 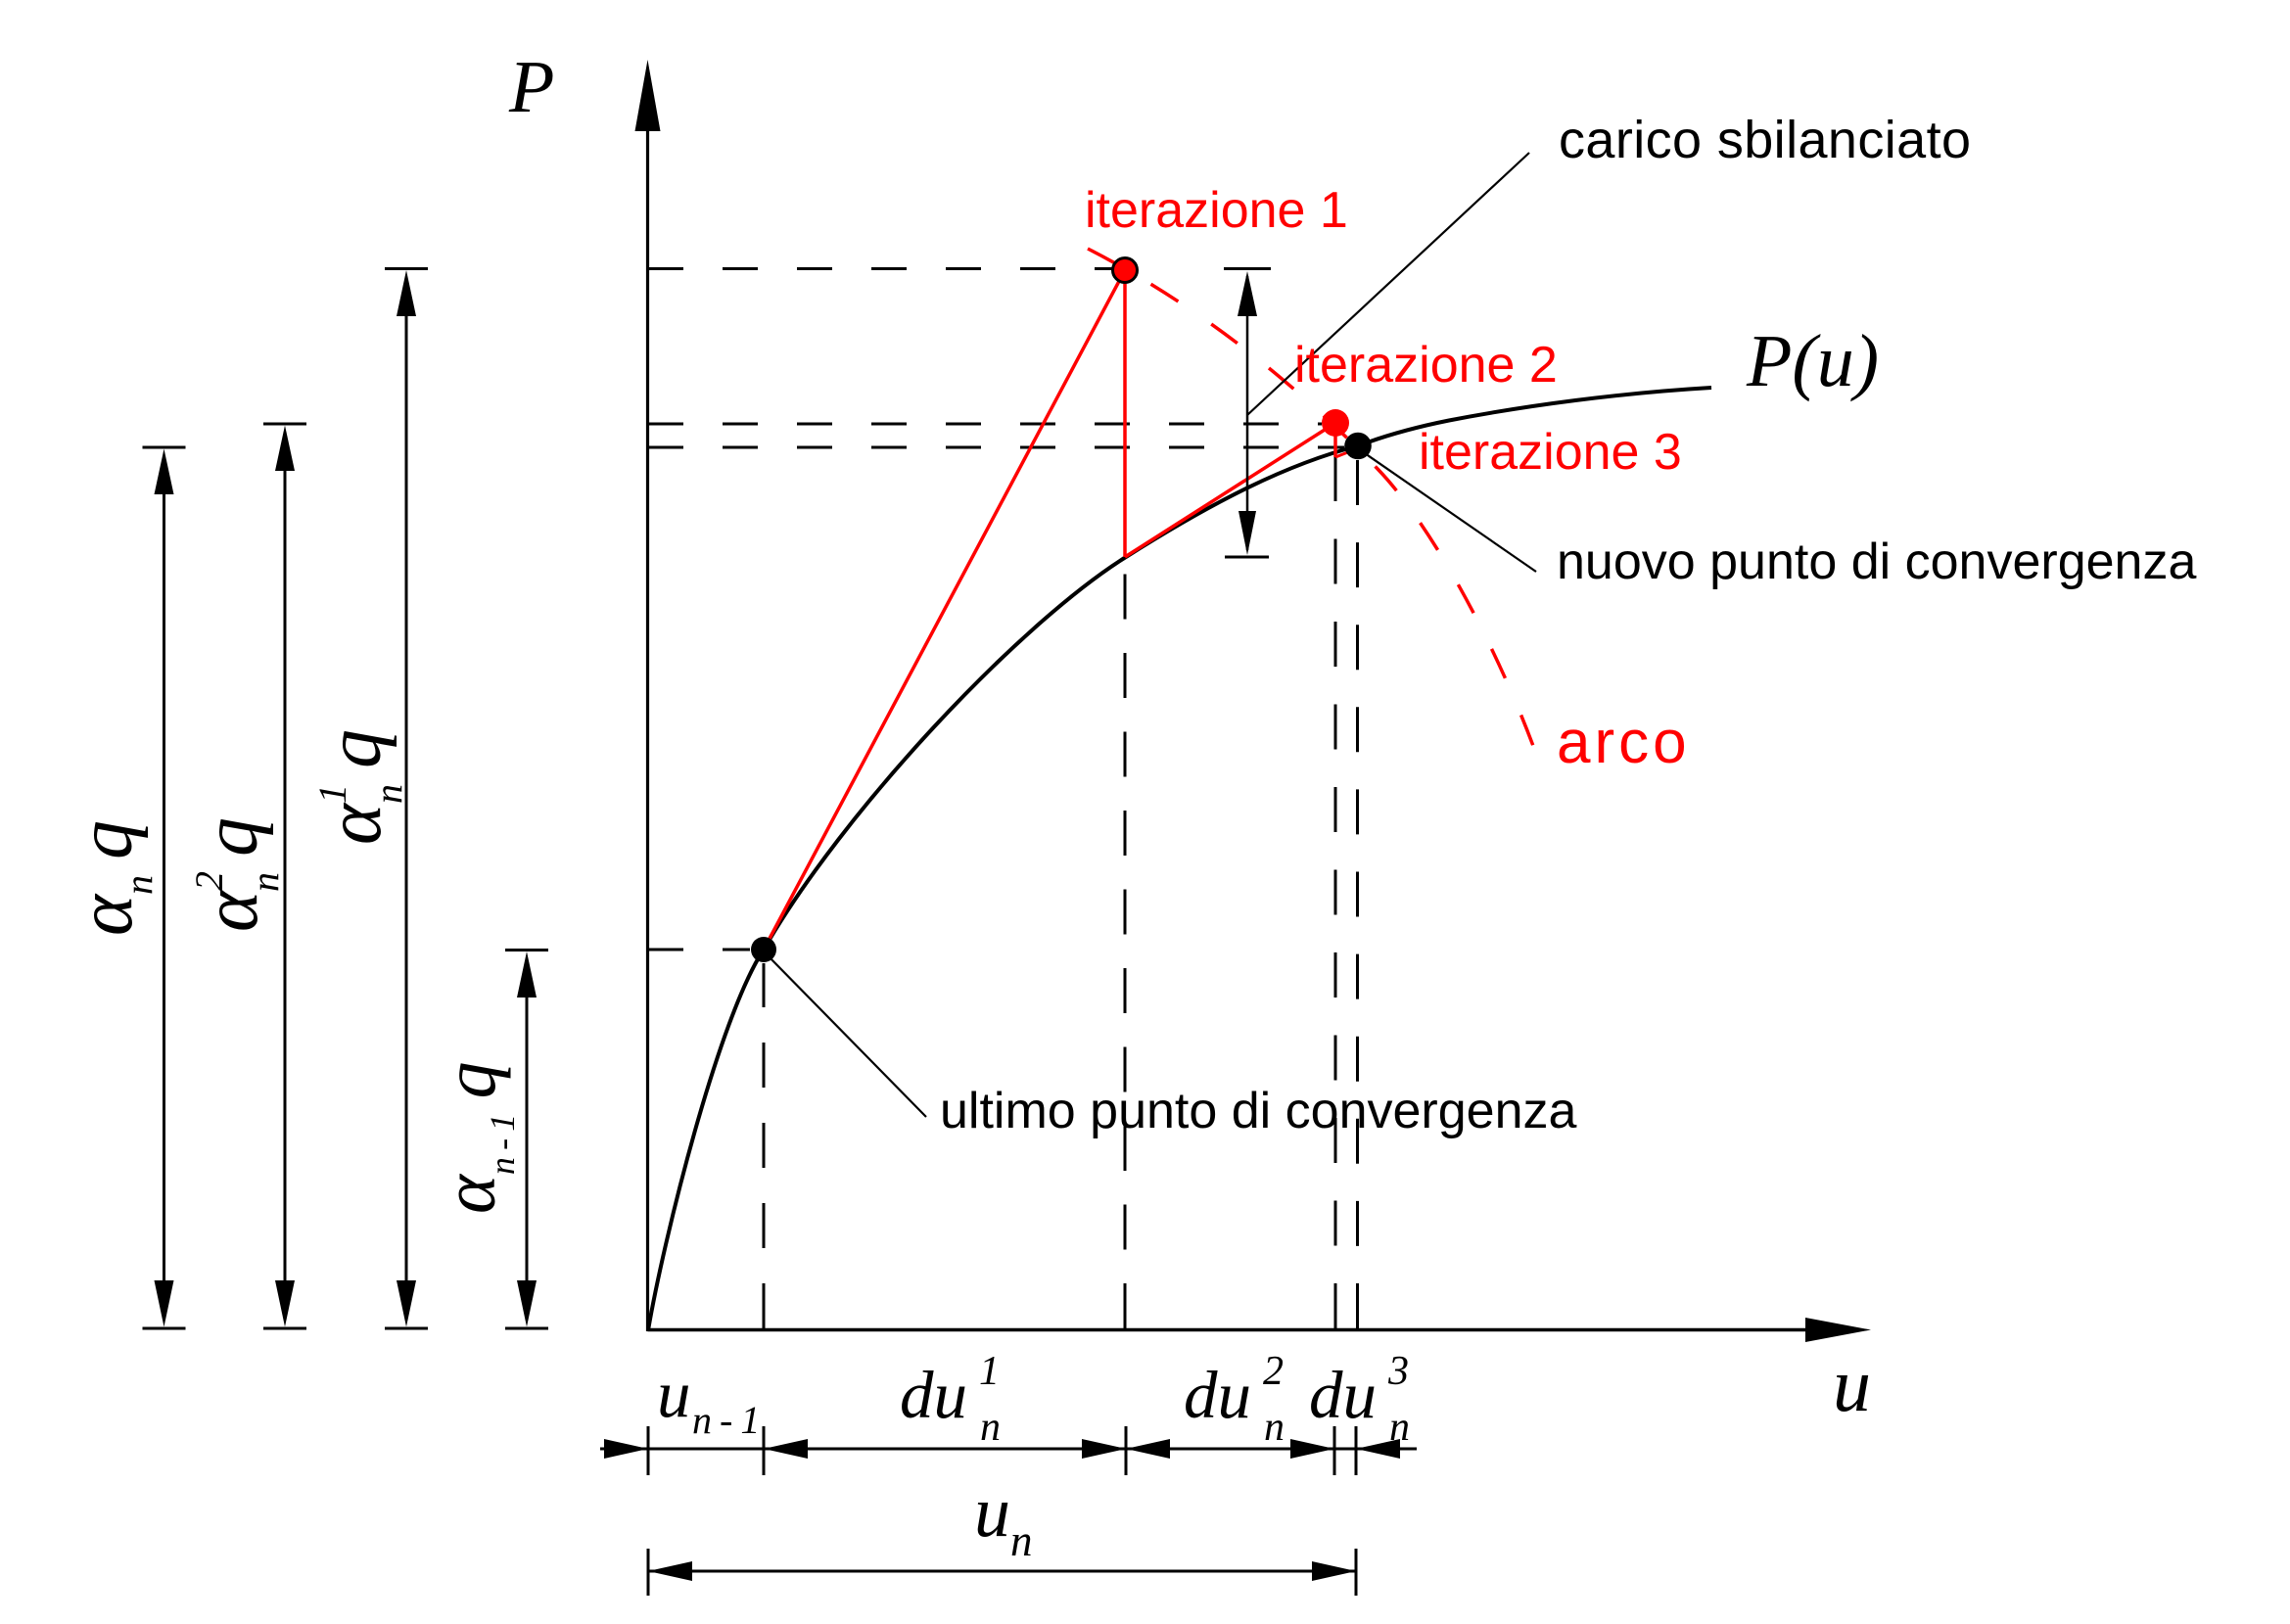 I want to click on svg-text: P, so click(x=531, y=87).